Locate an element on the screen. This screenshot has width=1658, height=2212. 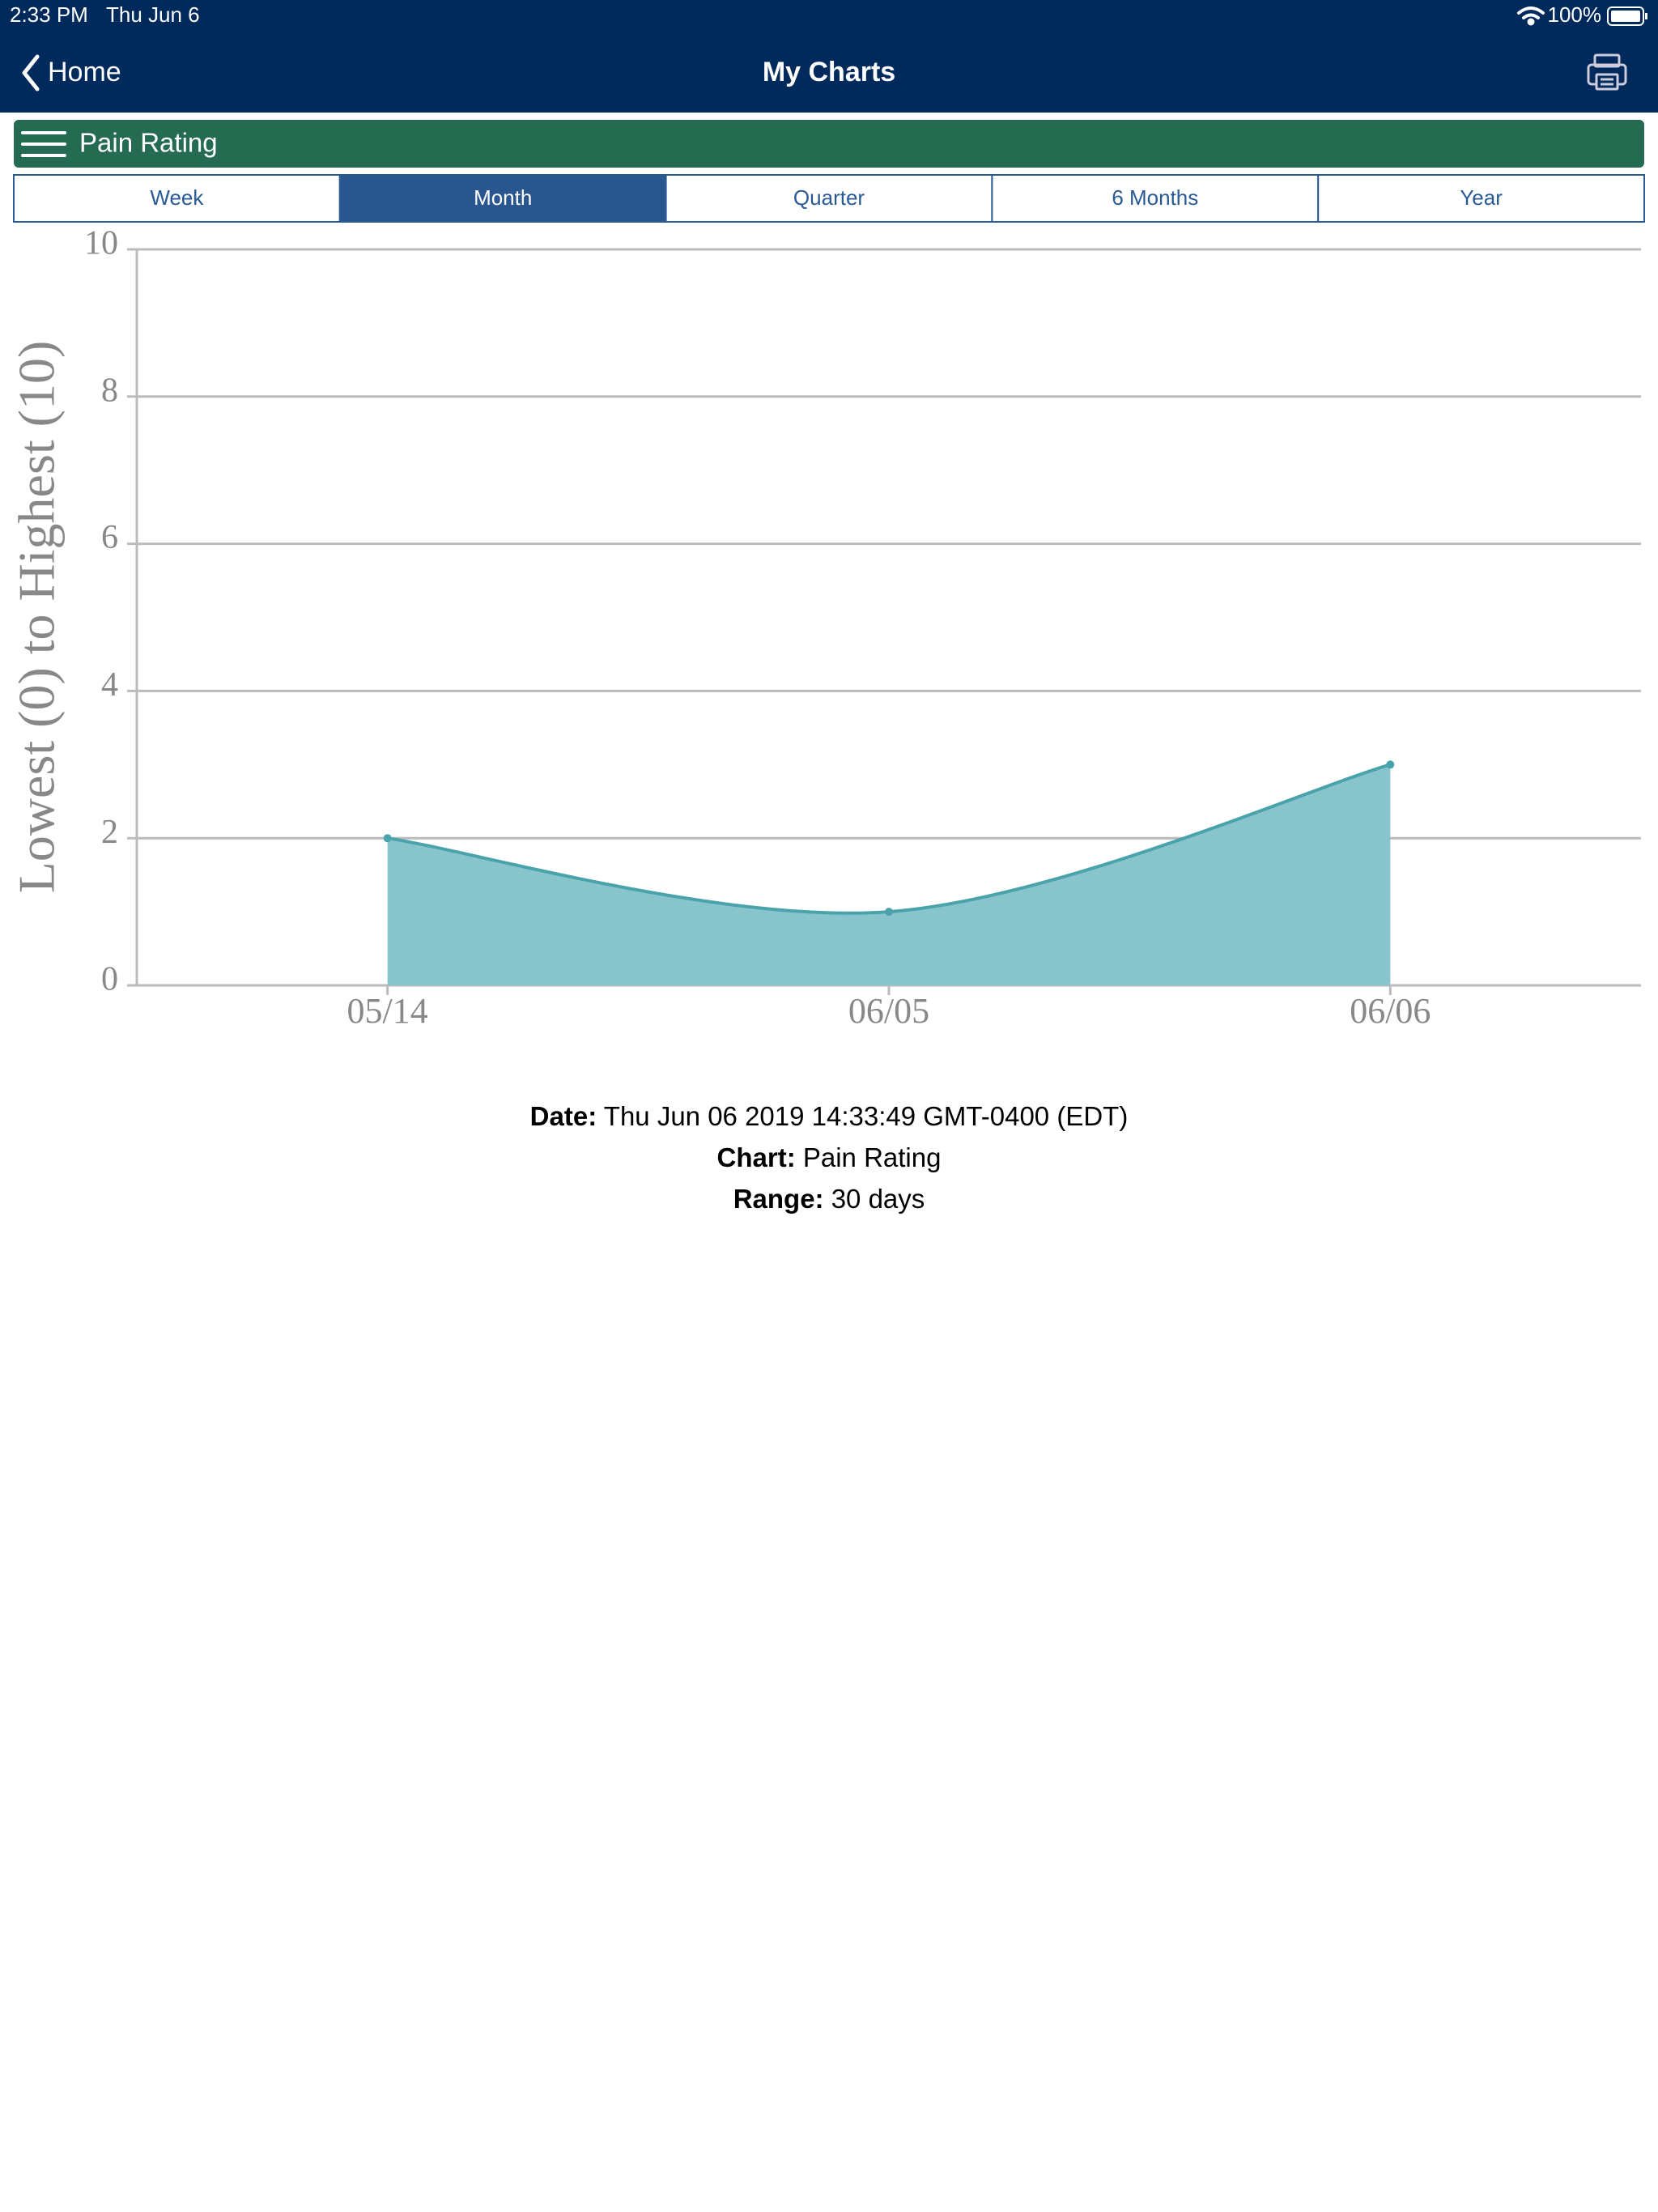
chart-selector: Pain Rating is located at coordinates (829, 144).